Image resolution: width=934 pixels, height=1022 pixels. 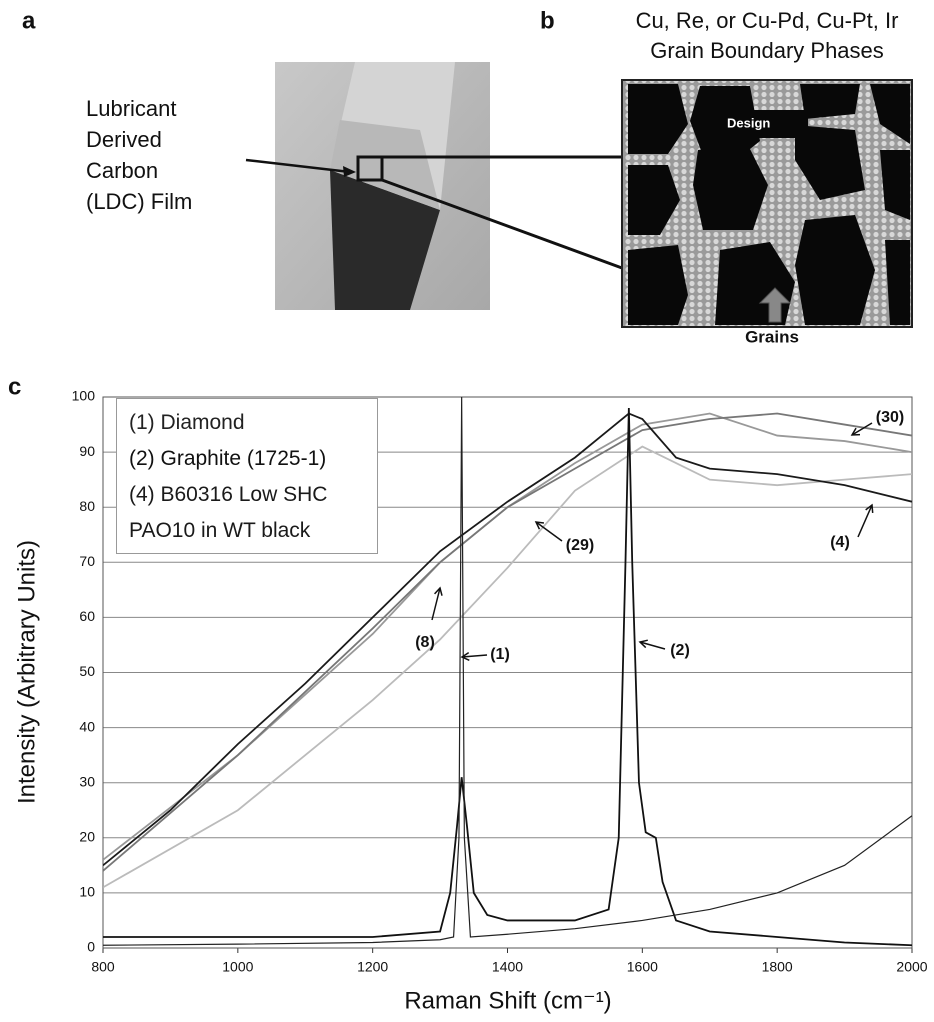 I want to click on annotation: (2), so click(x=680, y=650).